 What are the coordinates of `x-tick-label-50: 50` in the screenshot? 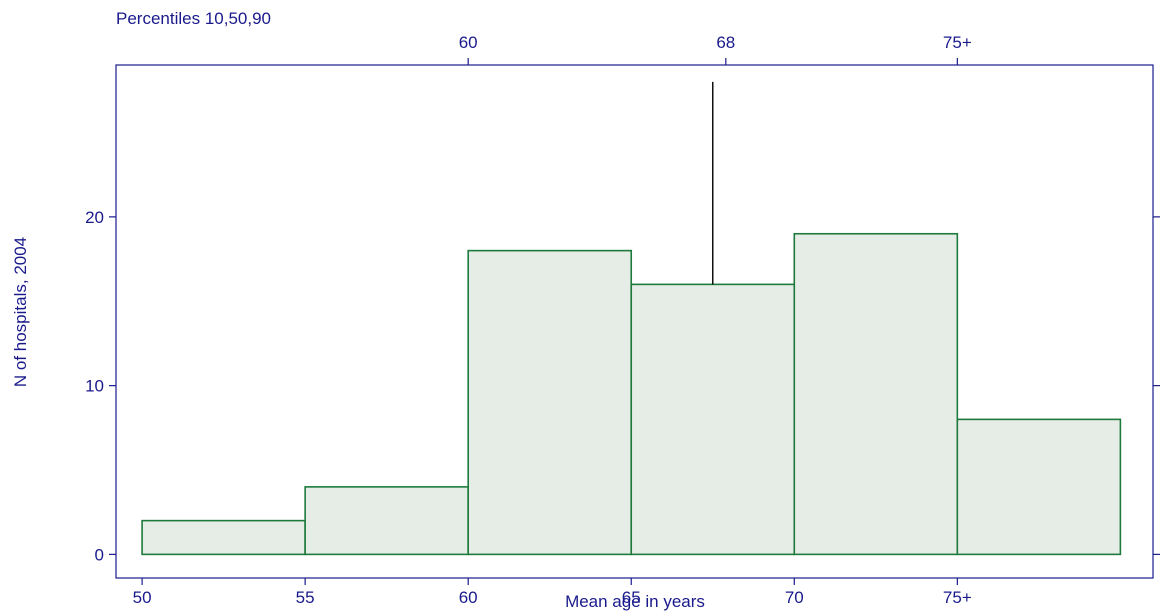 It's located at (142, 597).